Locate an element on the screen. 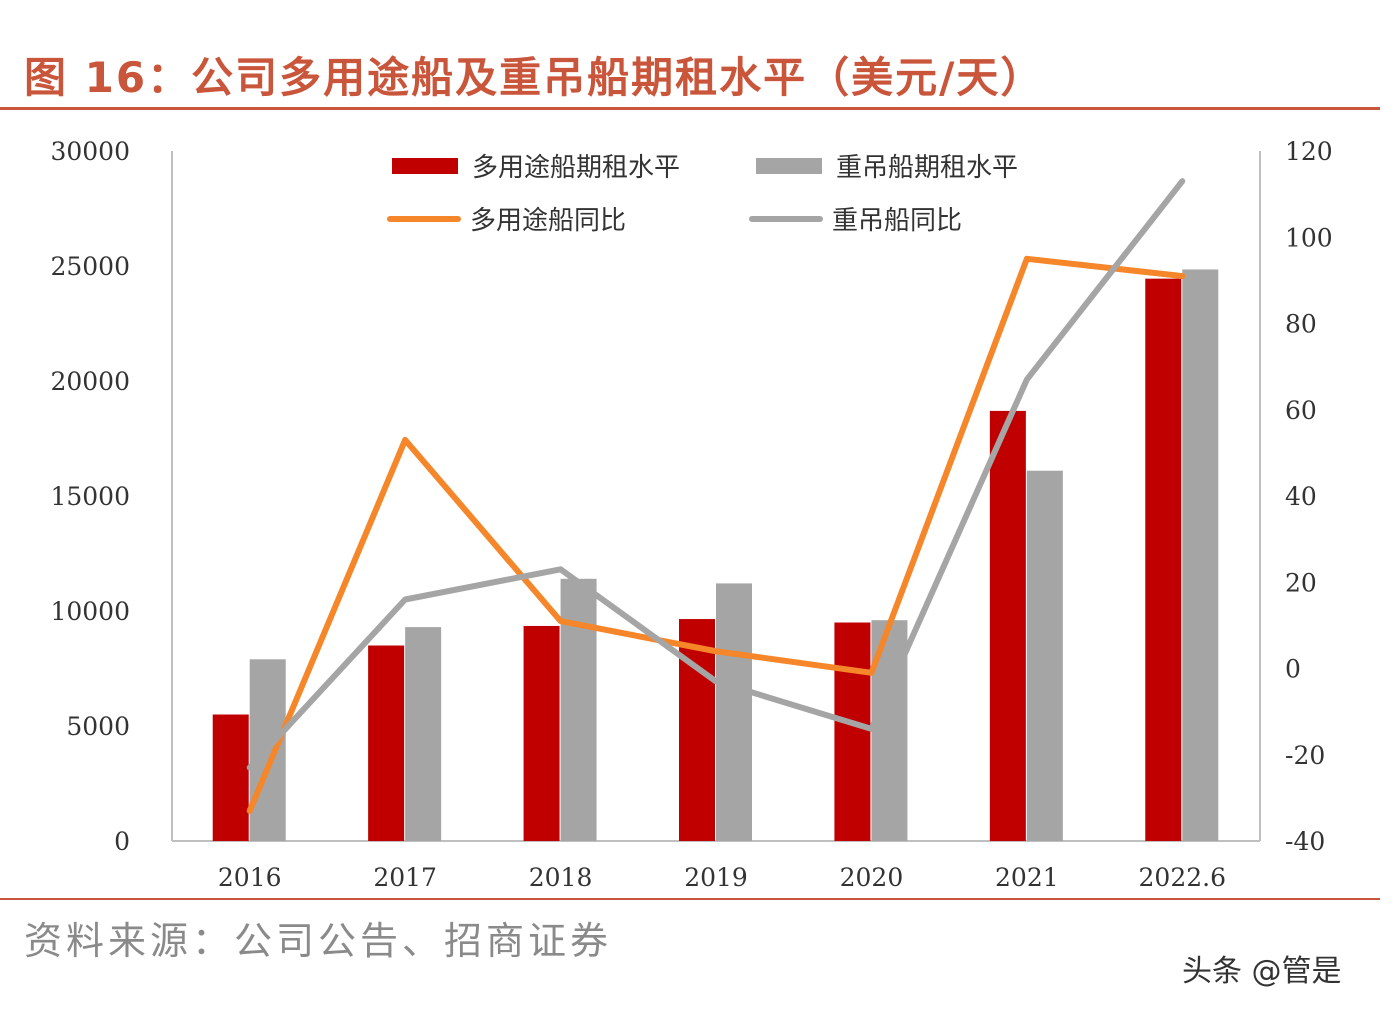  x-tick-label: 2022.6 is located at coordinates (1182, 877).